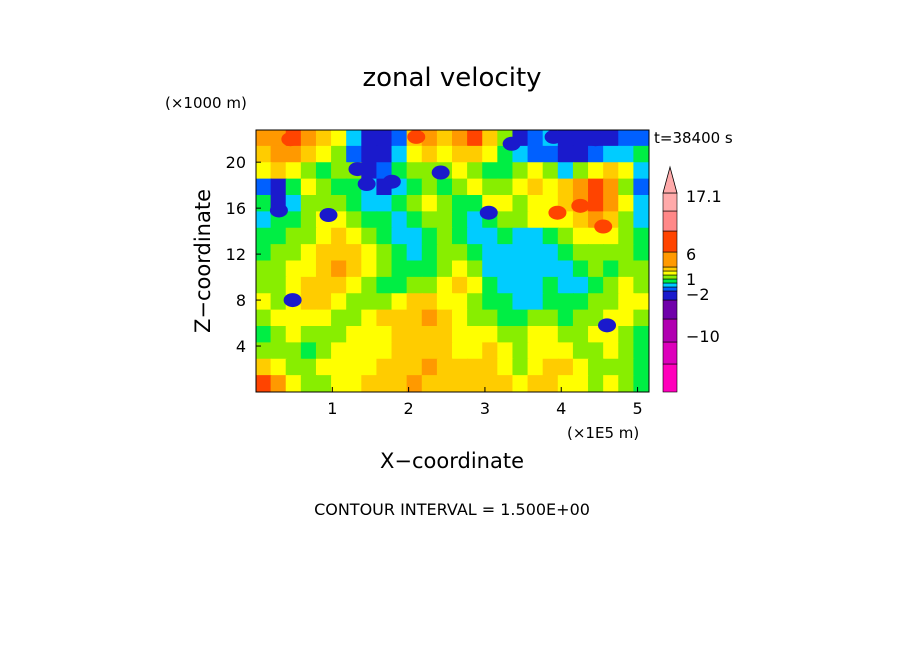  Describe the element at coordinates (704, 196) in the screenshot. I see `colorbar-tick-label: 17.1` at that location.